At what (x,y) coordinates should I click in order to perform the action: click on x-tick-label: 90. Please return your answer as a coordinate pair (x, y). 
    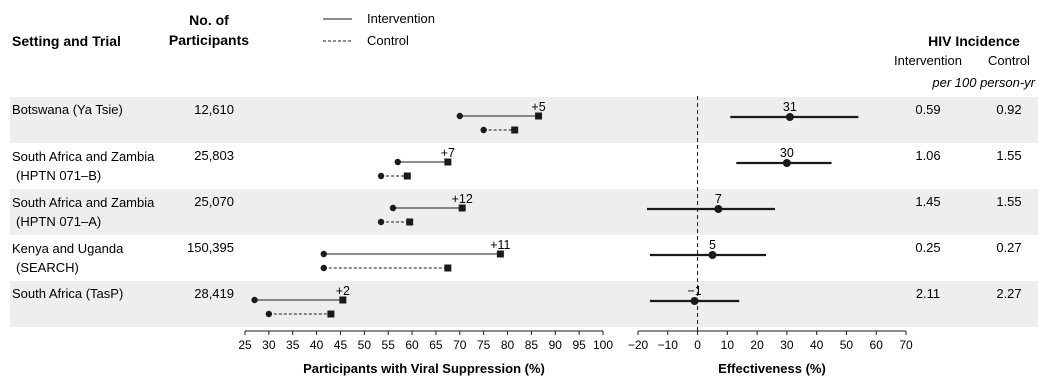
    Looking at the image, I should click on (556, 345).